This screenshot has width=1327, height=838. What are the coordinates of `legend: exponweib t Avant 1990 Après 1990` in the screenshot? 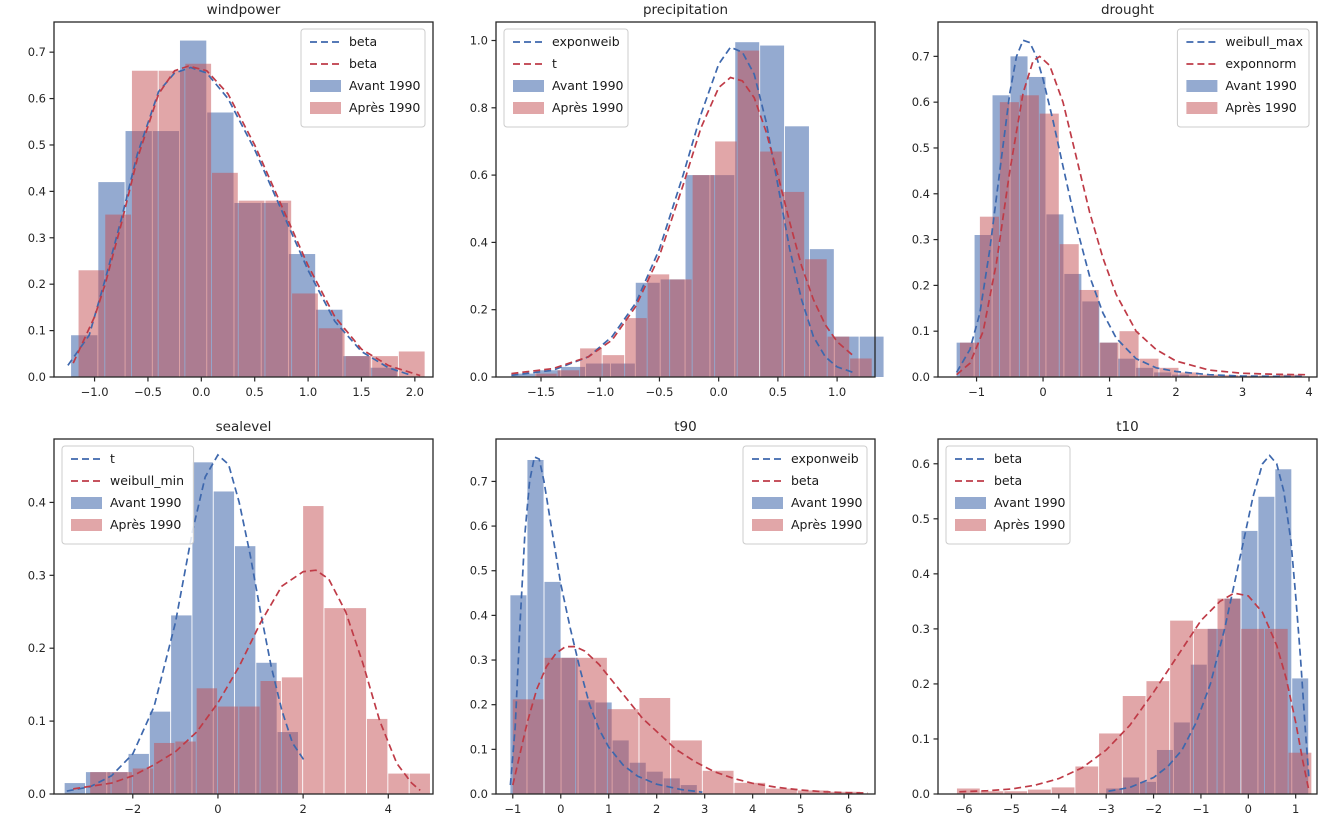 It's located at (565, 78).